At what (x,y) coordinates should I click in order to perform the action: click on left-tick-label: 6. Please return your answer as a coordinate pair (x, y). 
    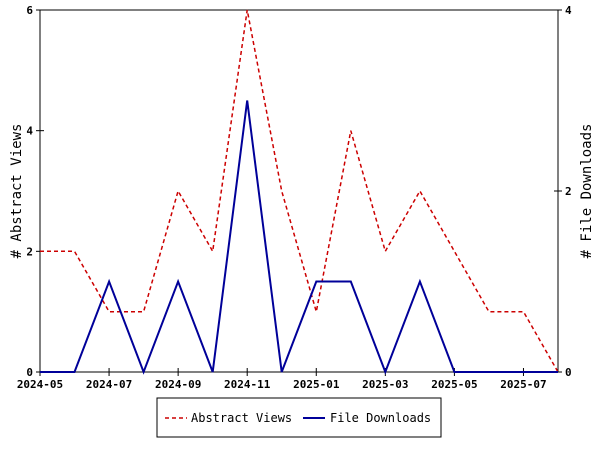
    Looking at the image, I should click on (29, 10).